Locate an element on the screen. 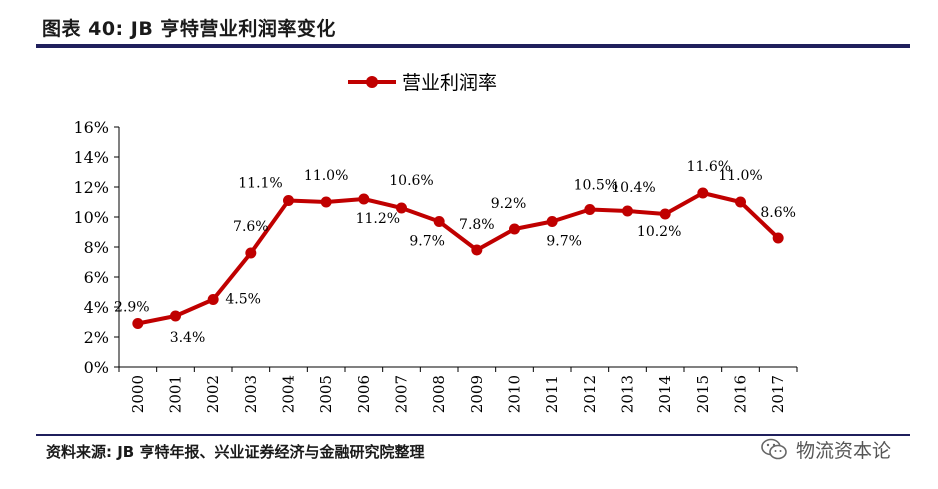 The width and height of the screenshot is (938, 489). data-label: 10.5% is located at coordinates (596, 186).